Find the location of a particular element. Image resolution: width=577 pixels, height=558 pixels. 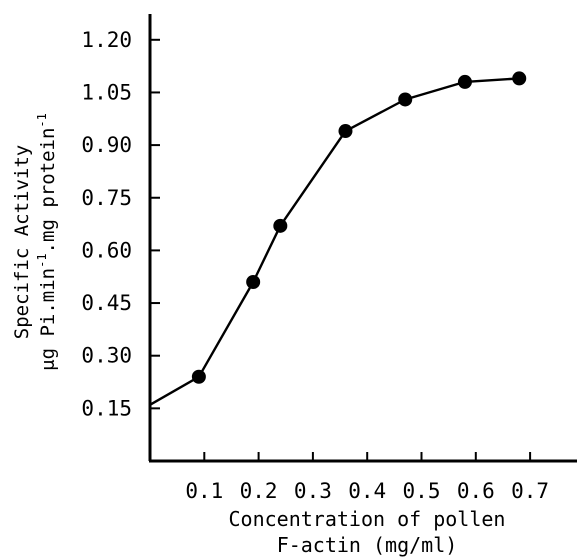

y-axis-title-line2-mid: .mg protein is located at coordinates (48, 191).